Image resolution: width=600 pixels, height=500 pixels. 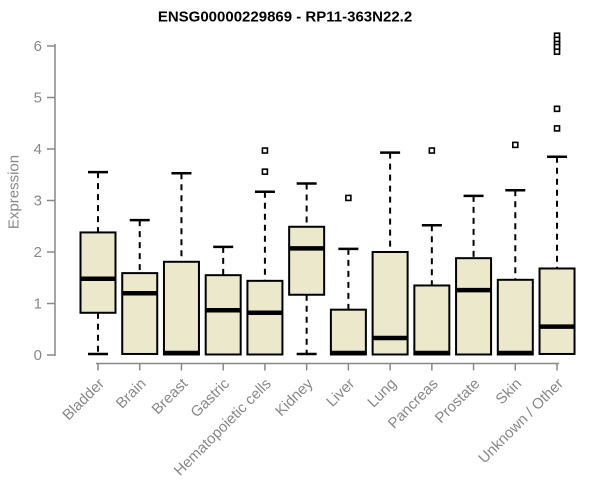 What do you see at coordinates (508, 391) in the screenshot?
I see `x-tick-label-skin: Skin` at bounding box center [508, 391].